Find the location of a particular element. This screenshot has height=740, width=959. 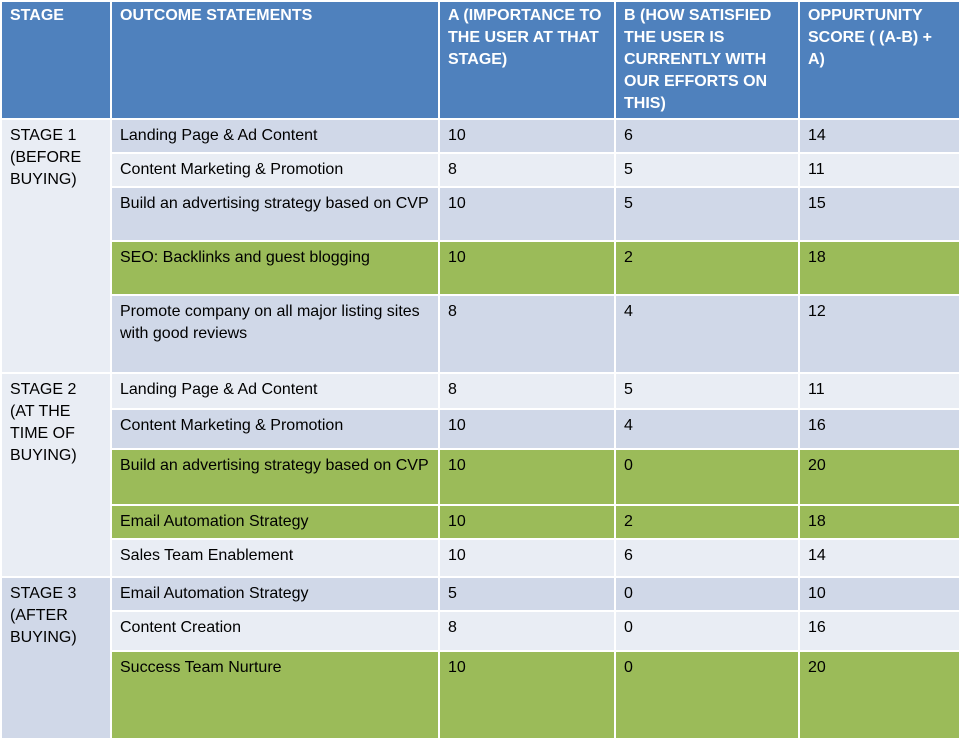

table-row-highlighted: Success Team Nurture 10 0 20 is located at coordinates (480, 695).